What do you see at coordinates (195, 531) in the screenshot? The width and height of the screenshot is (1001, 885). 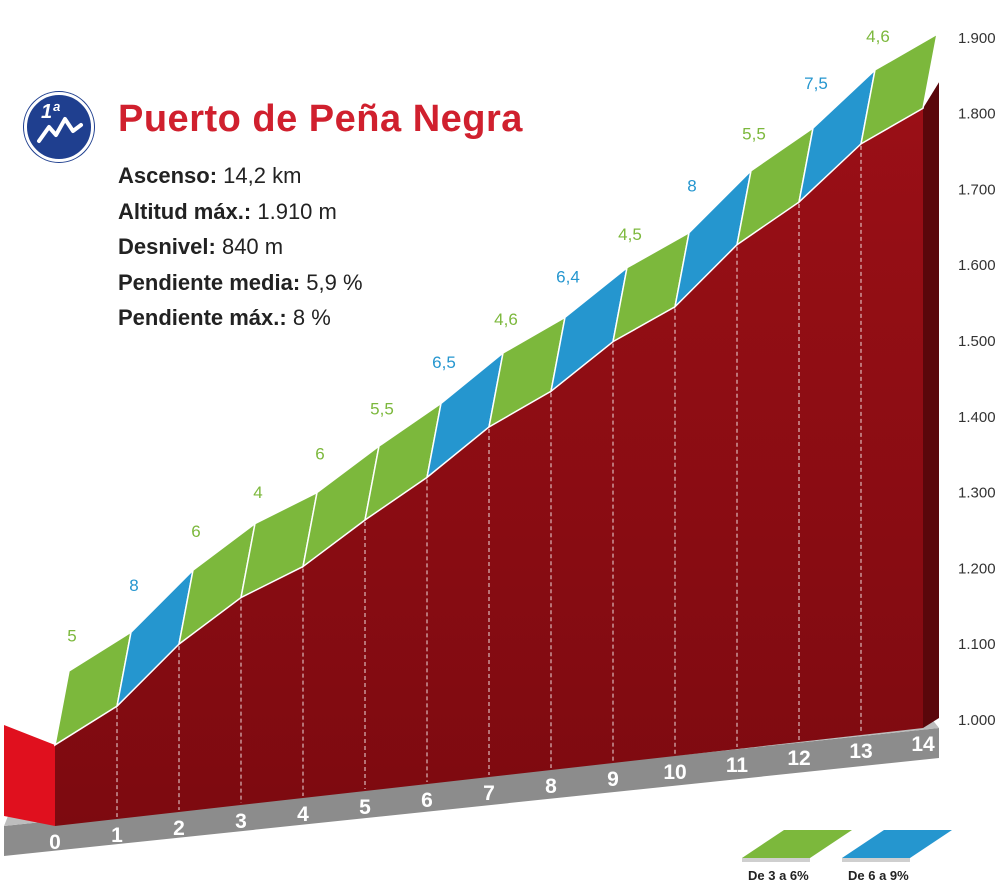 I see `gradient-label-km-2: 6` at bounding box center [195, 531].